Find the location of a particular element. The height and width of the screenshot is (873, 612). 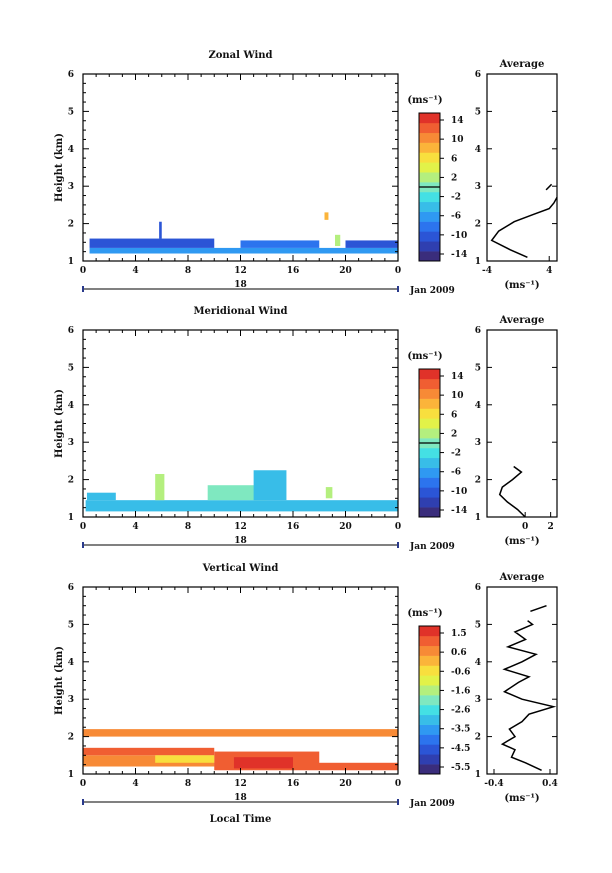

plot-frame is located at coordinates (240, 680).